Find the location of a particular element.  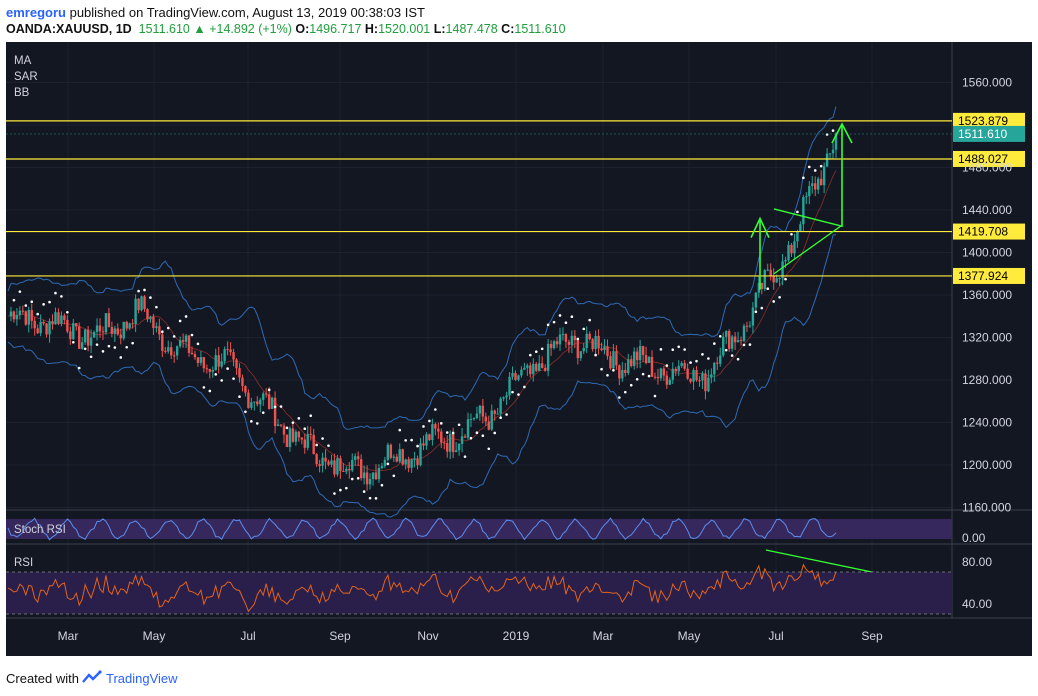

price-axis-label: 1400.000 is located at coordinates (987, 253).